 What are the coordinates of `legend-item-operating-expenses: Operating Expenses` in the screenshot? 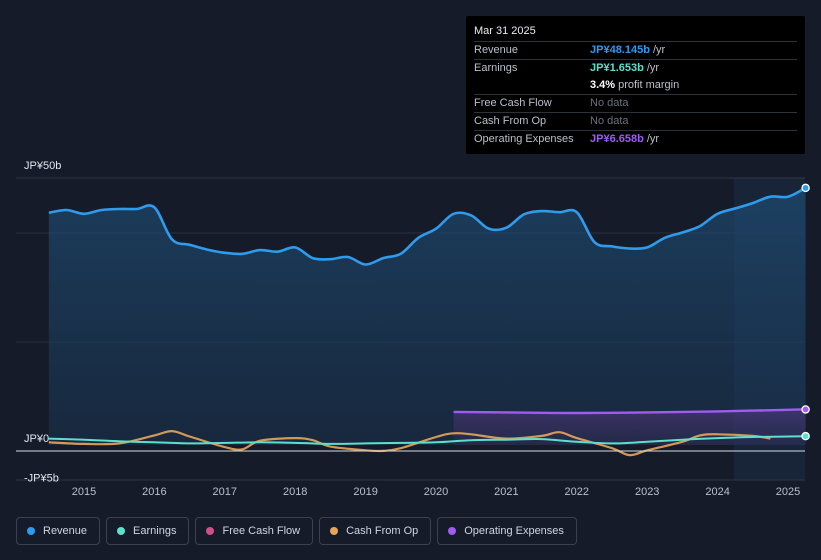 It's located at (507, 531).